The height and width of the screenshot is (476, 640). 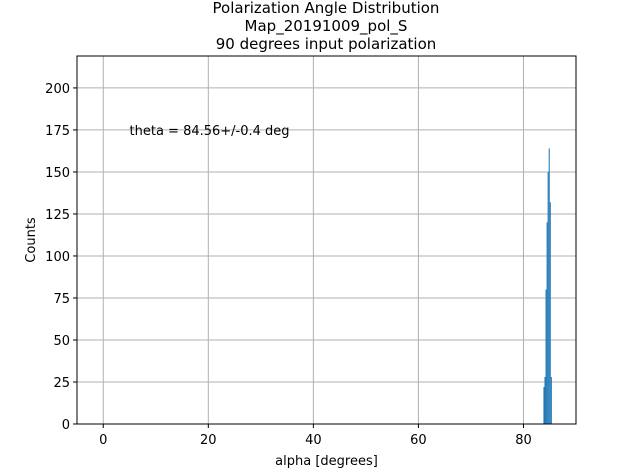 I want to click on y-tick-label: 50, so click(x=61, y=341).